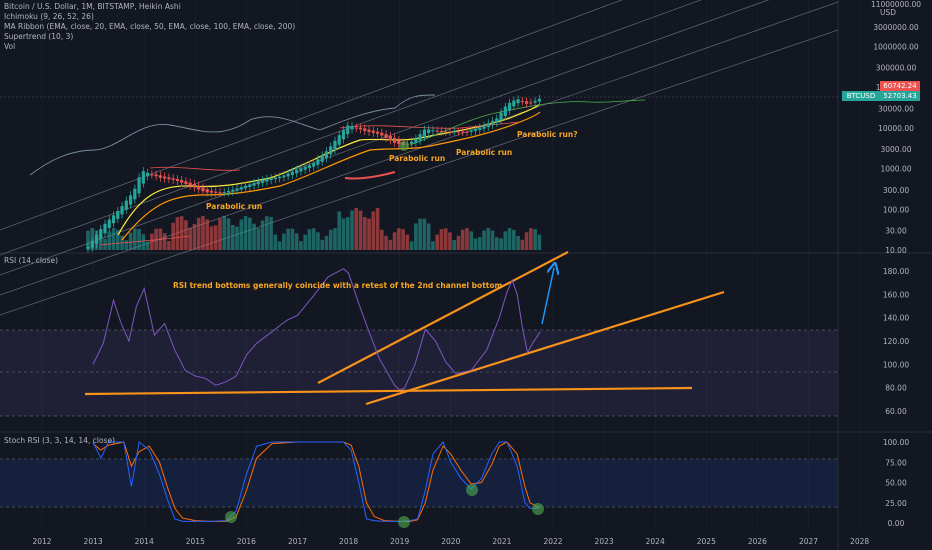 This screenshot has height=550, width=932. What do you see at coordinates (316, 329) in the screenshot?
I see `rsi-line` at bounding box center [316, 329].